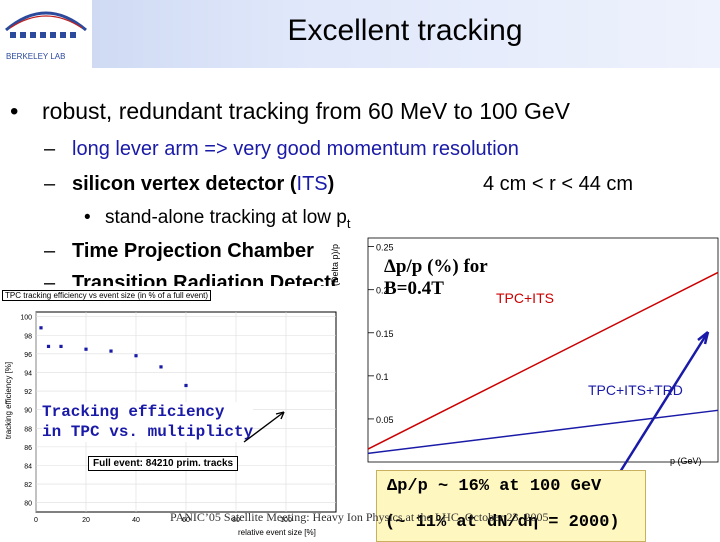  I want to click on dash-3: –, so click(50, 251).